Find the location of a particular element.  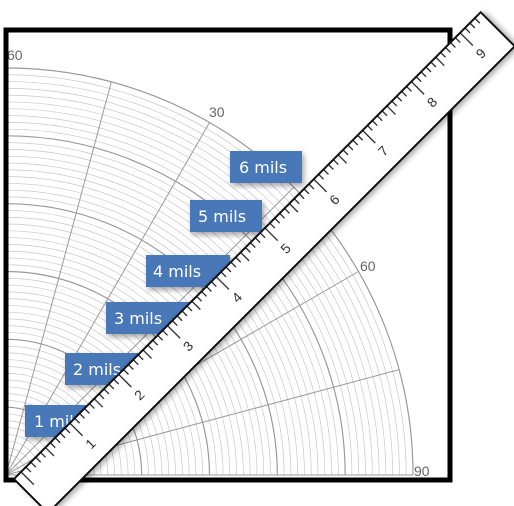

mil-label-6: 6 mils is located at coordinates (266, 167).